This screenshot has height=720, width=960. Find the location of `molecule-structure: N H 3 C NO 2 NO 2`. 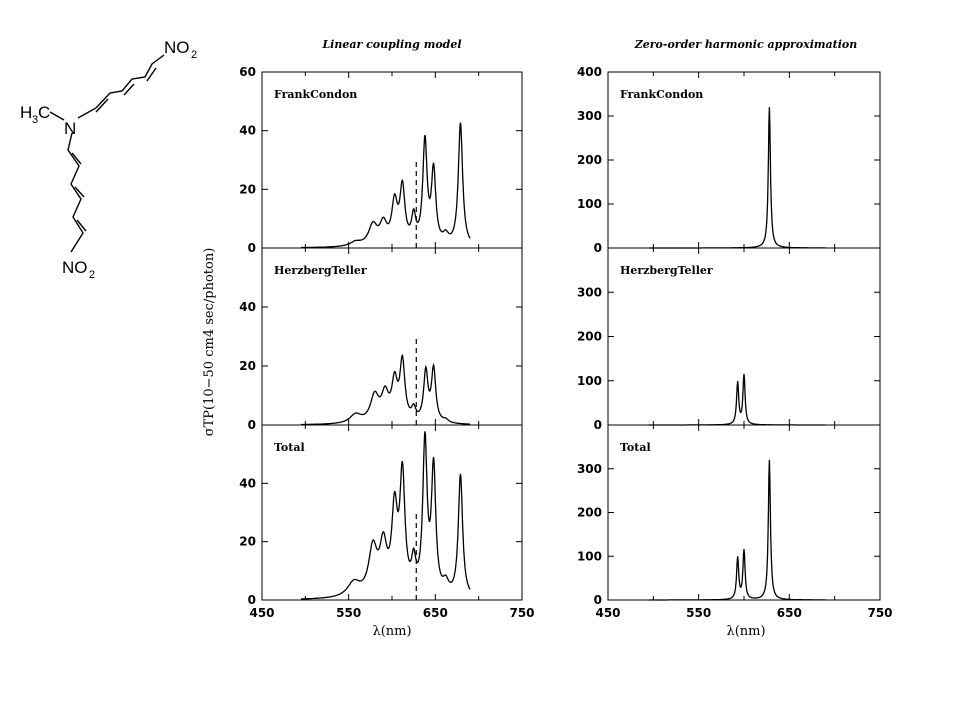

molecule-structure: N H 3 C NO 2 NO 2 is located at coordinates (108, 159).